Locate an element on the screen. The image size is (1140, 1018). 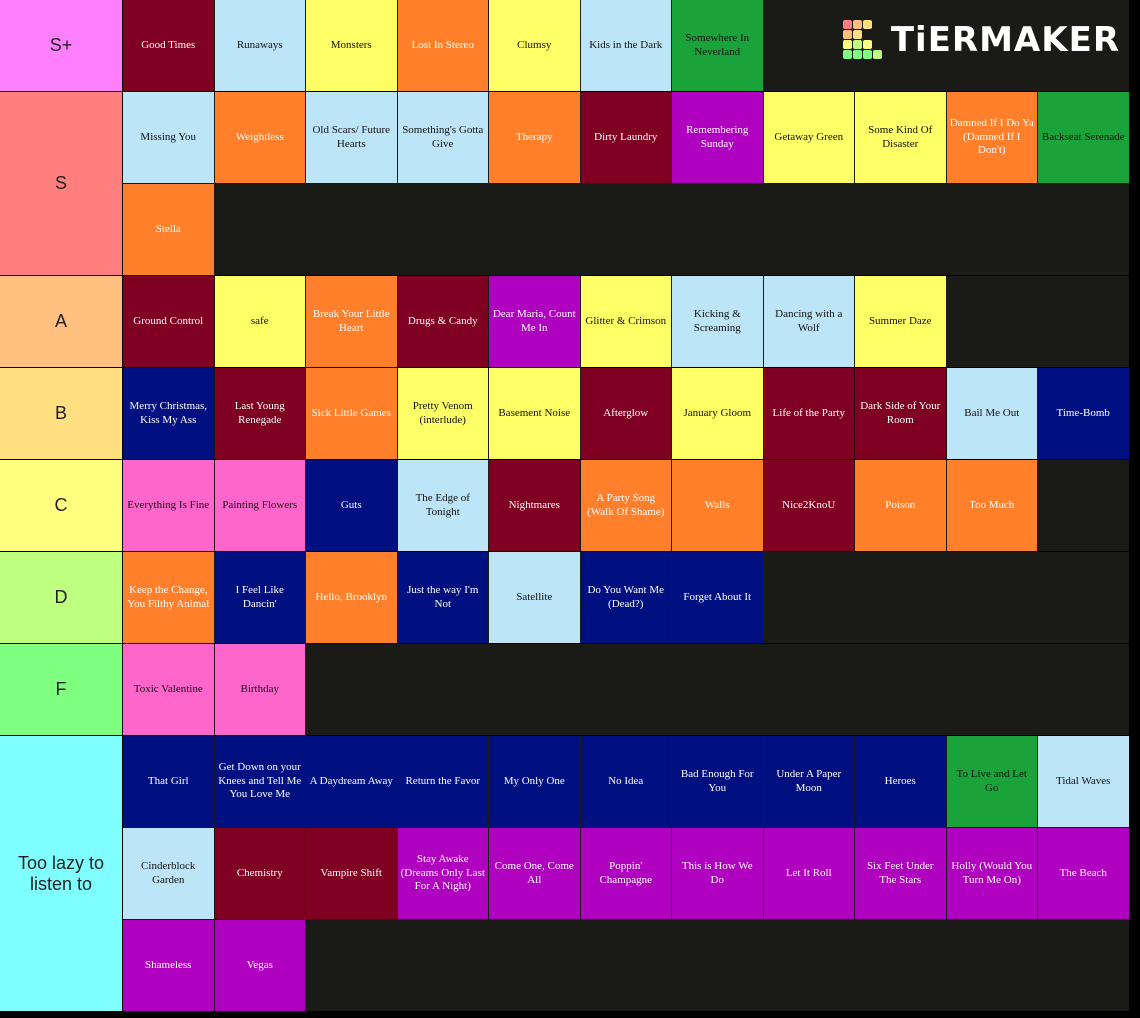
tier-item: Satellite is located at coordinates (534, 597).